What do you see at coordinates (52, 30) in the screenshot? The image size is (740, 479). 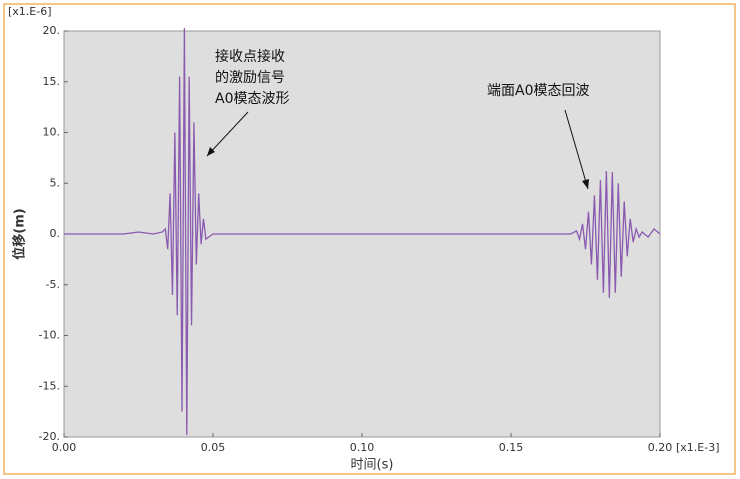 I see `y-tick-label: 20.` at bounding box center [52, 30].